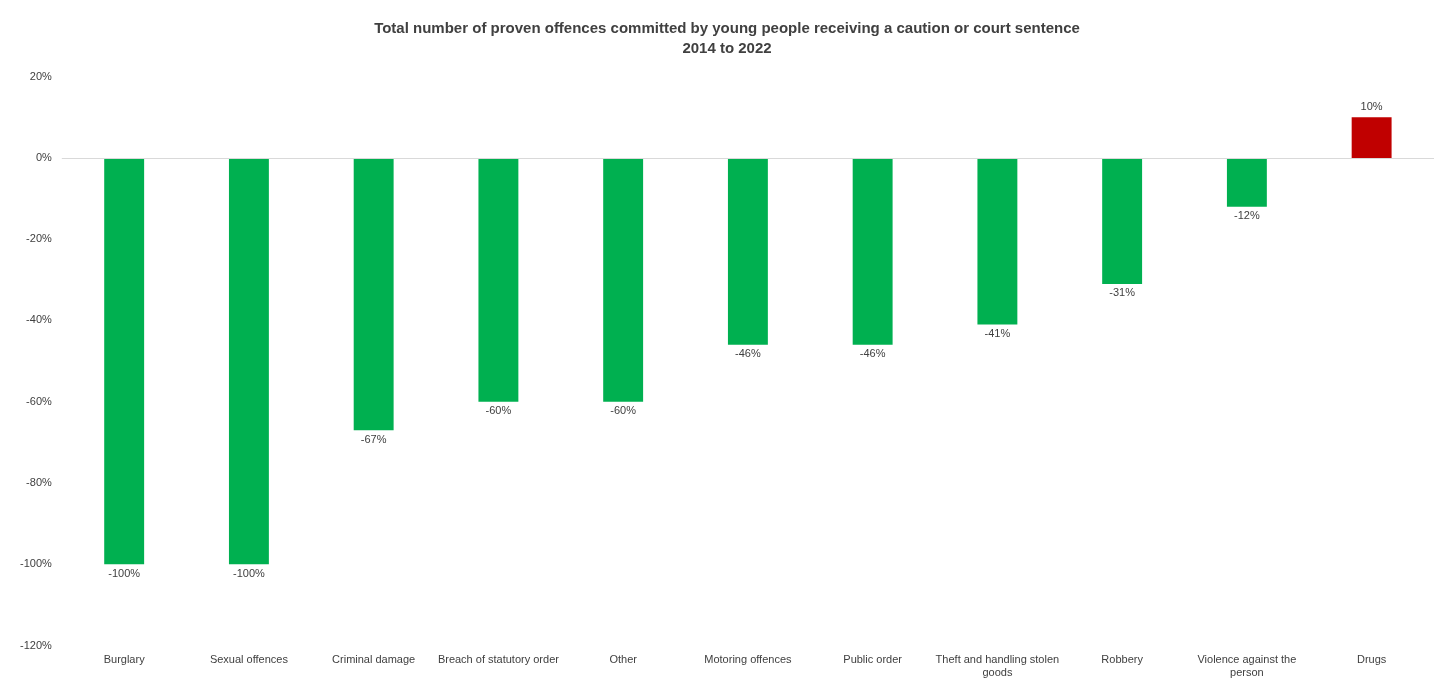 This screenshot has width=1454, height=695. What do you see at coordinates (873, 659) in the screenshot?
I see `x-tick-label: Public order` at bounding box center [873, 659].